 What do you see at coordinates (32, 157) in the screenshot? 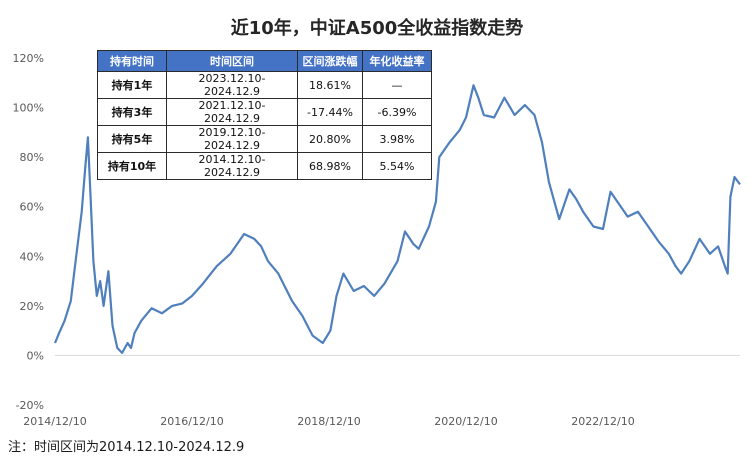
I see `y-tick-label: 80%` at bounding box center [32, 157].